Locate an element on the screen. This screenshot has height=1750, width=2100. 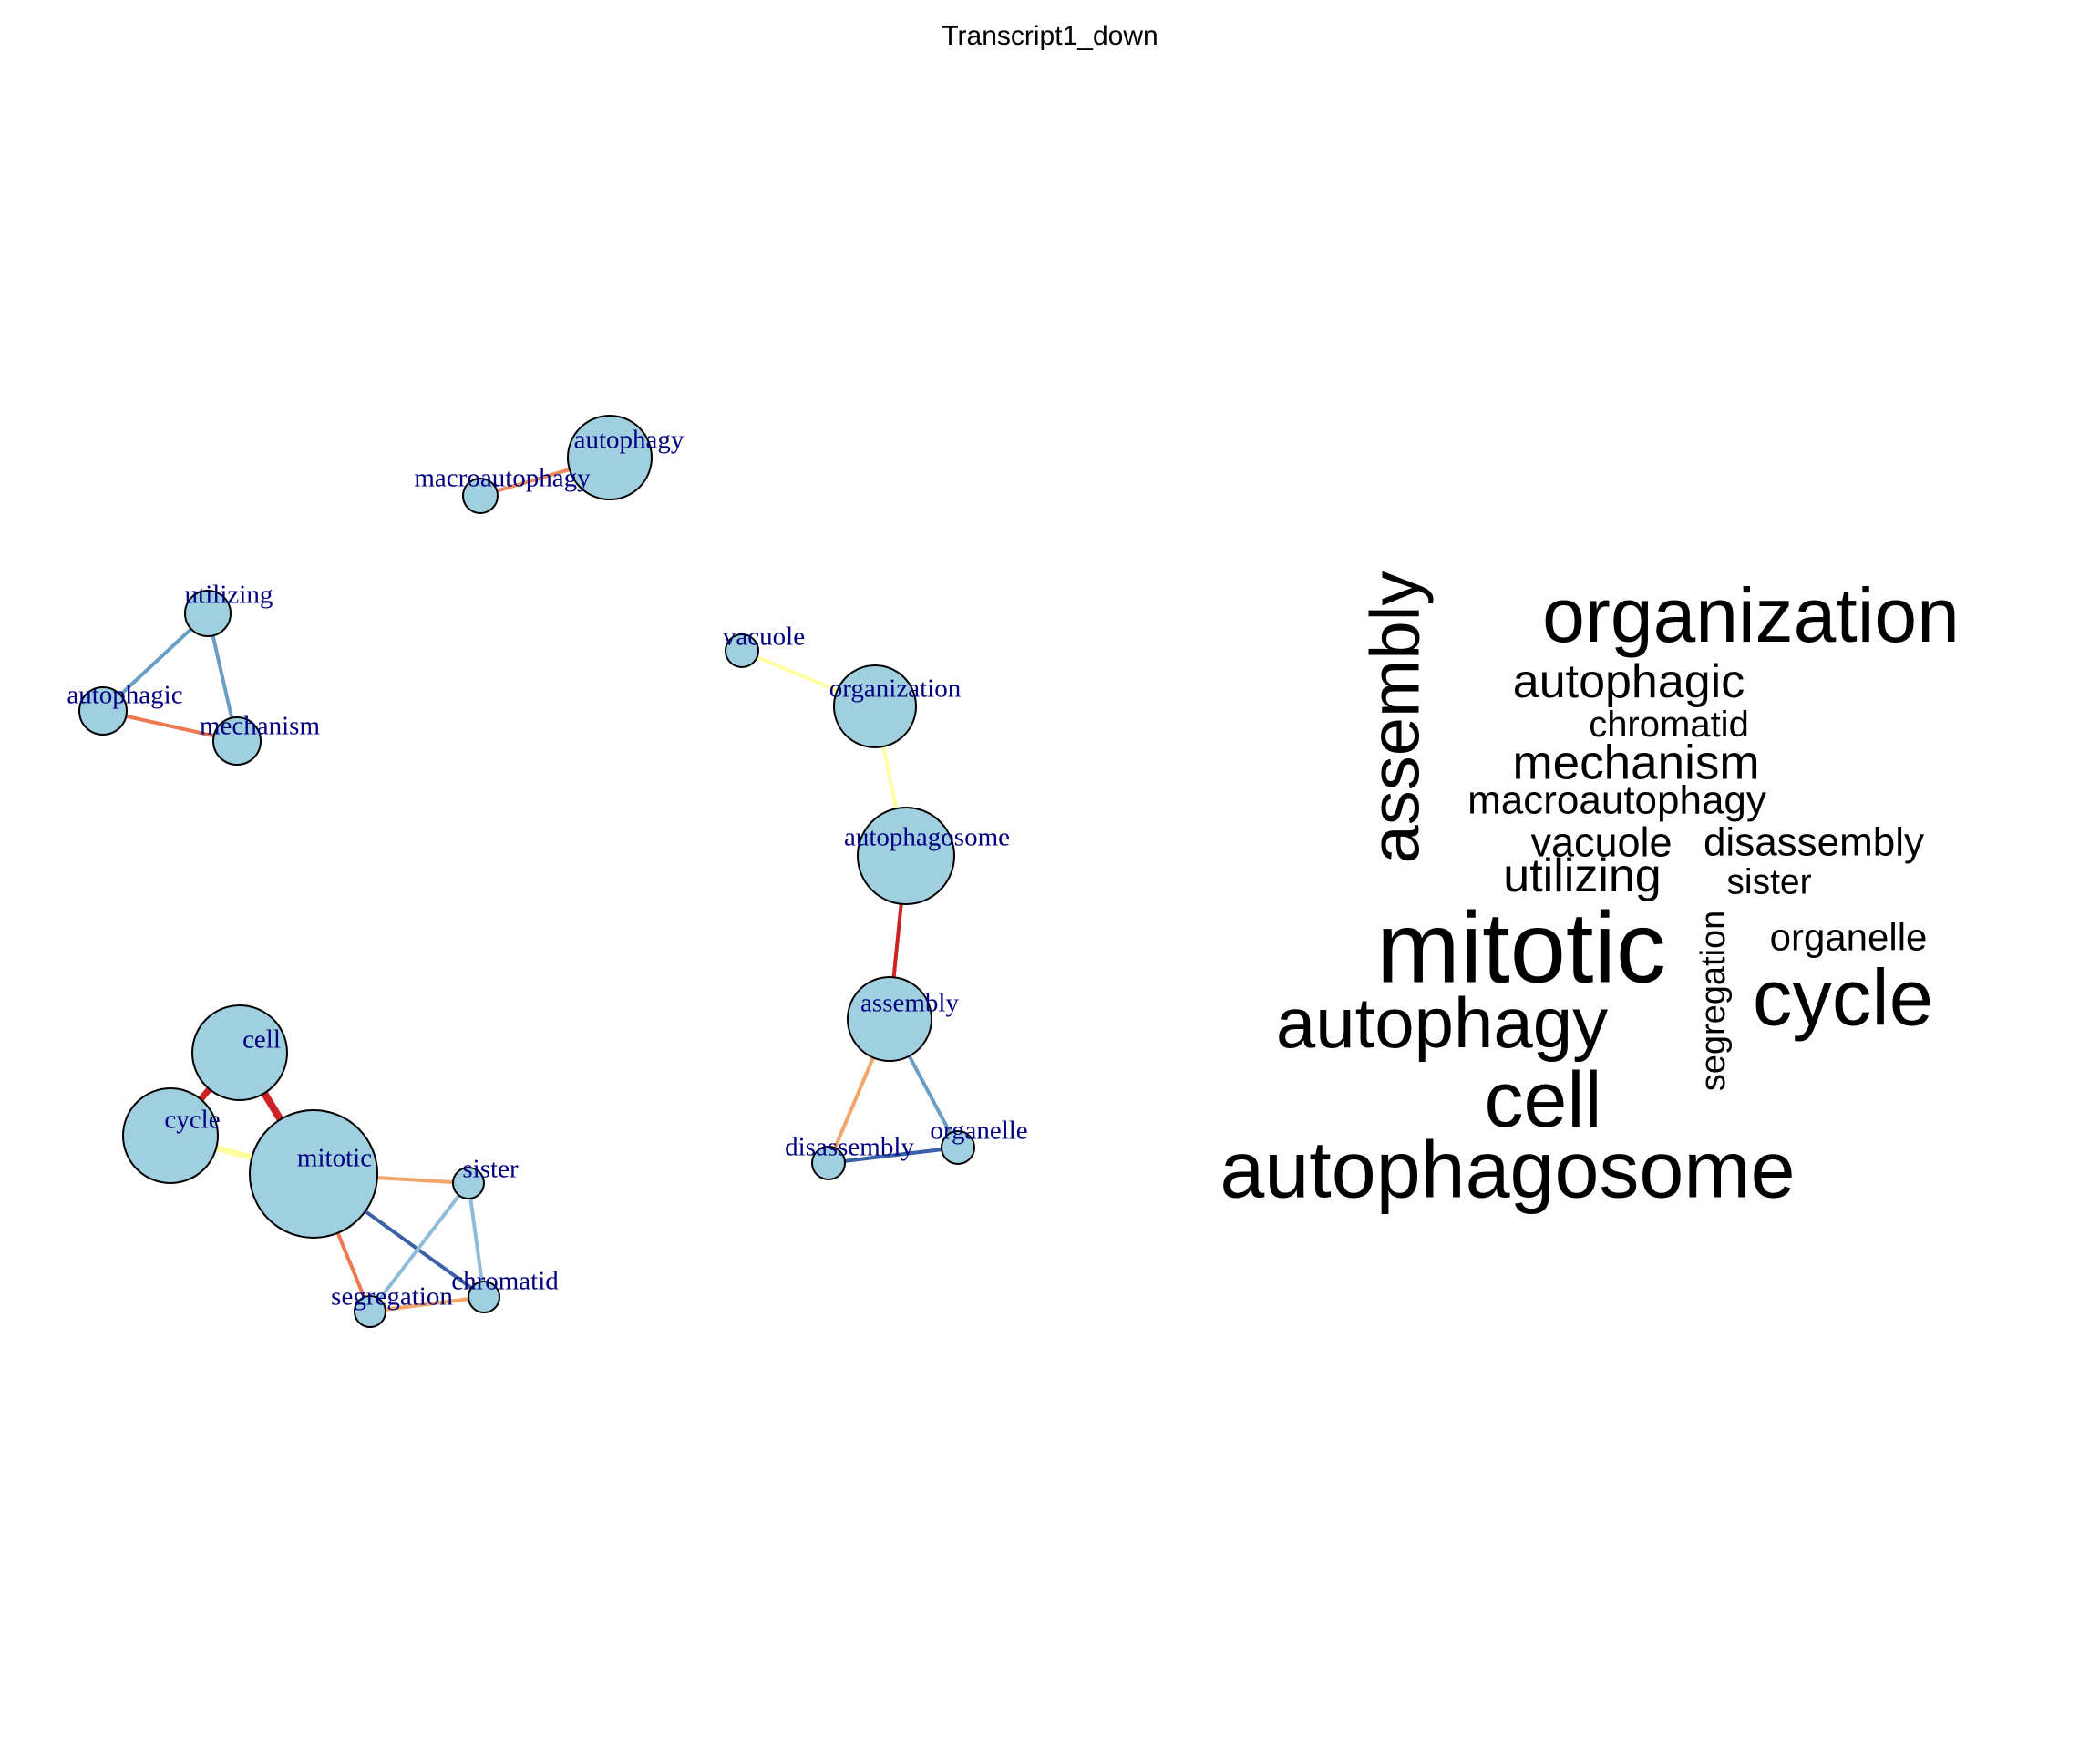
edge-disassembly-organelle is located at coordinates (894, 1155).